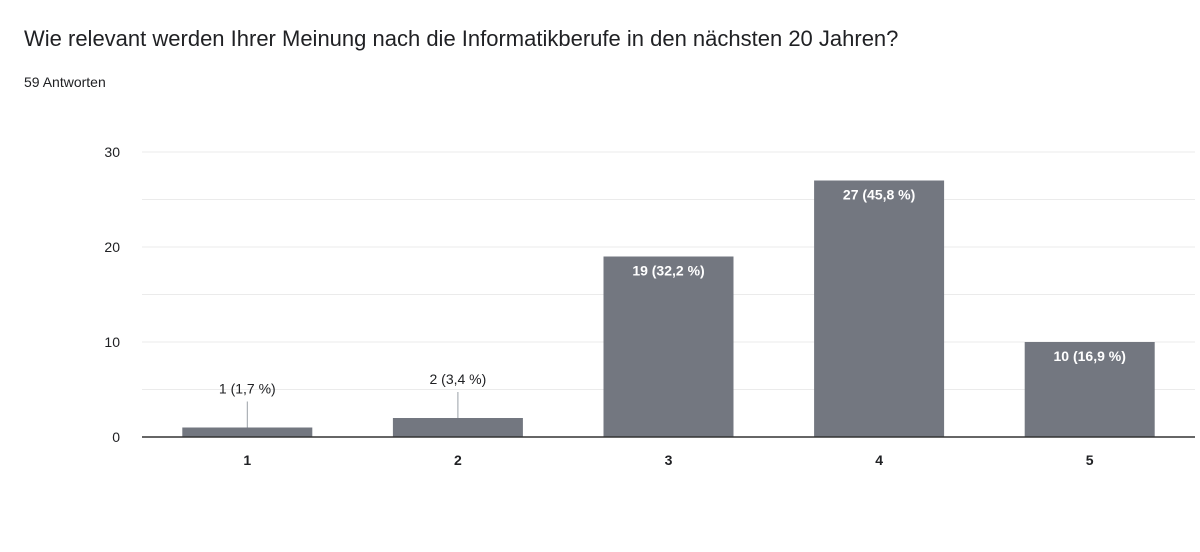 This screenshot has height=552, width=1200. Describe the element at coordinates (116, 437) in the screenshot. I see `y-tick-label: 0` at that location.